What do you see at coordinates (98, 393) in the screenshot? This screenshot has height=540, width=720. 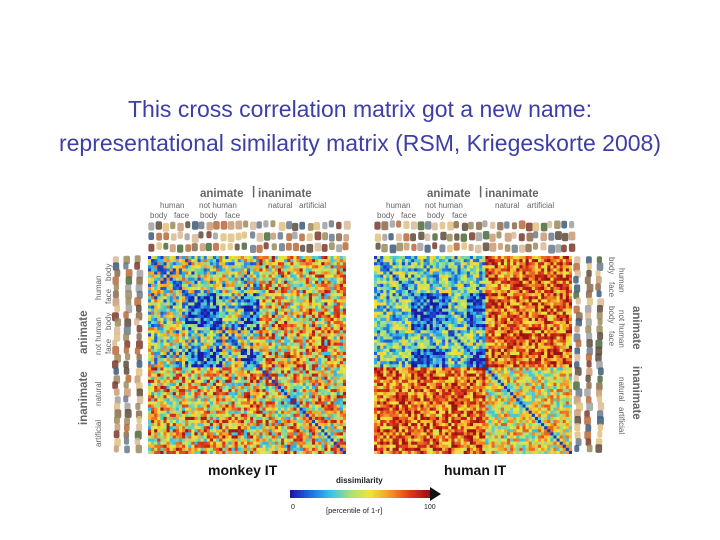 I see `side-natural: natural` at bounding box center [98, 393].